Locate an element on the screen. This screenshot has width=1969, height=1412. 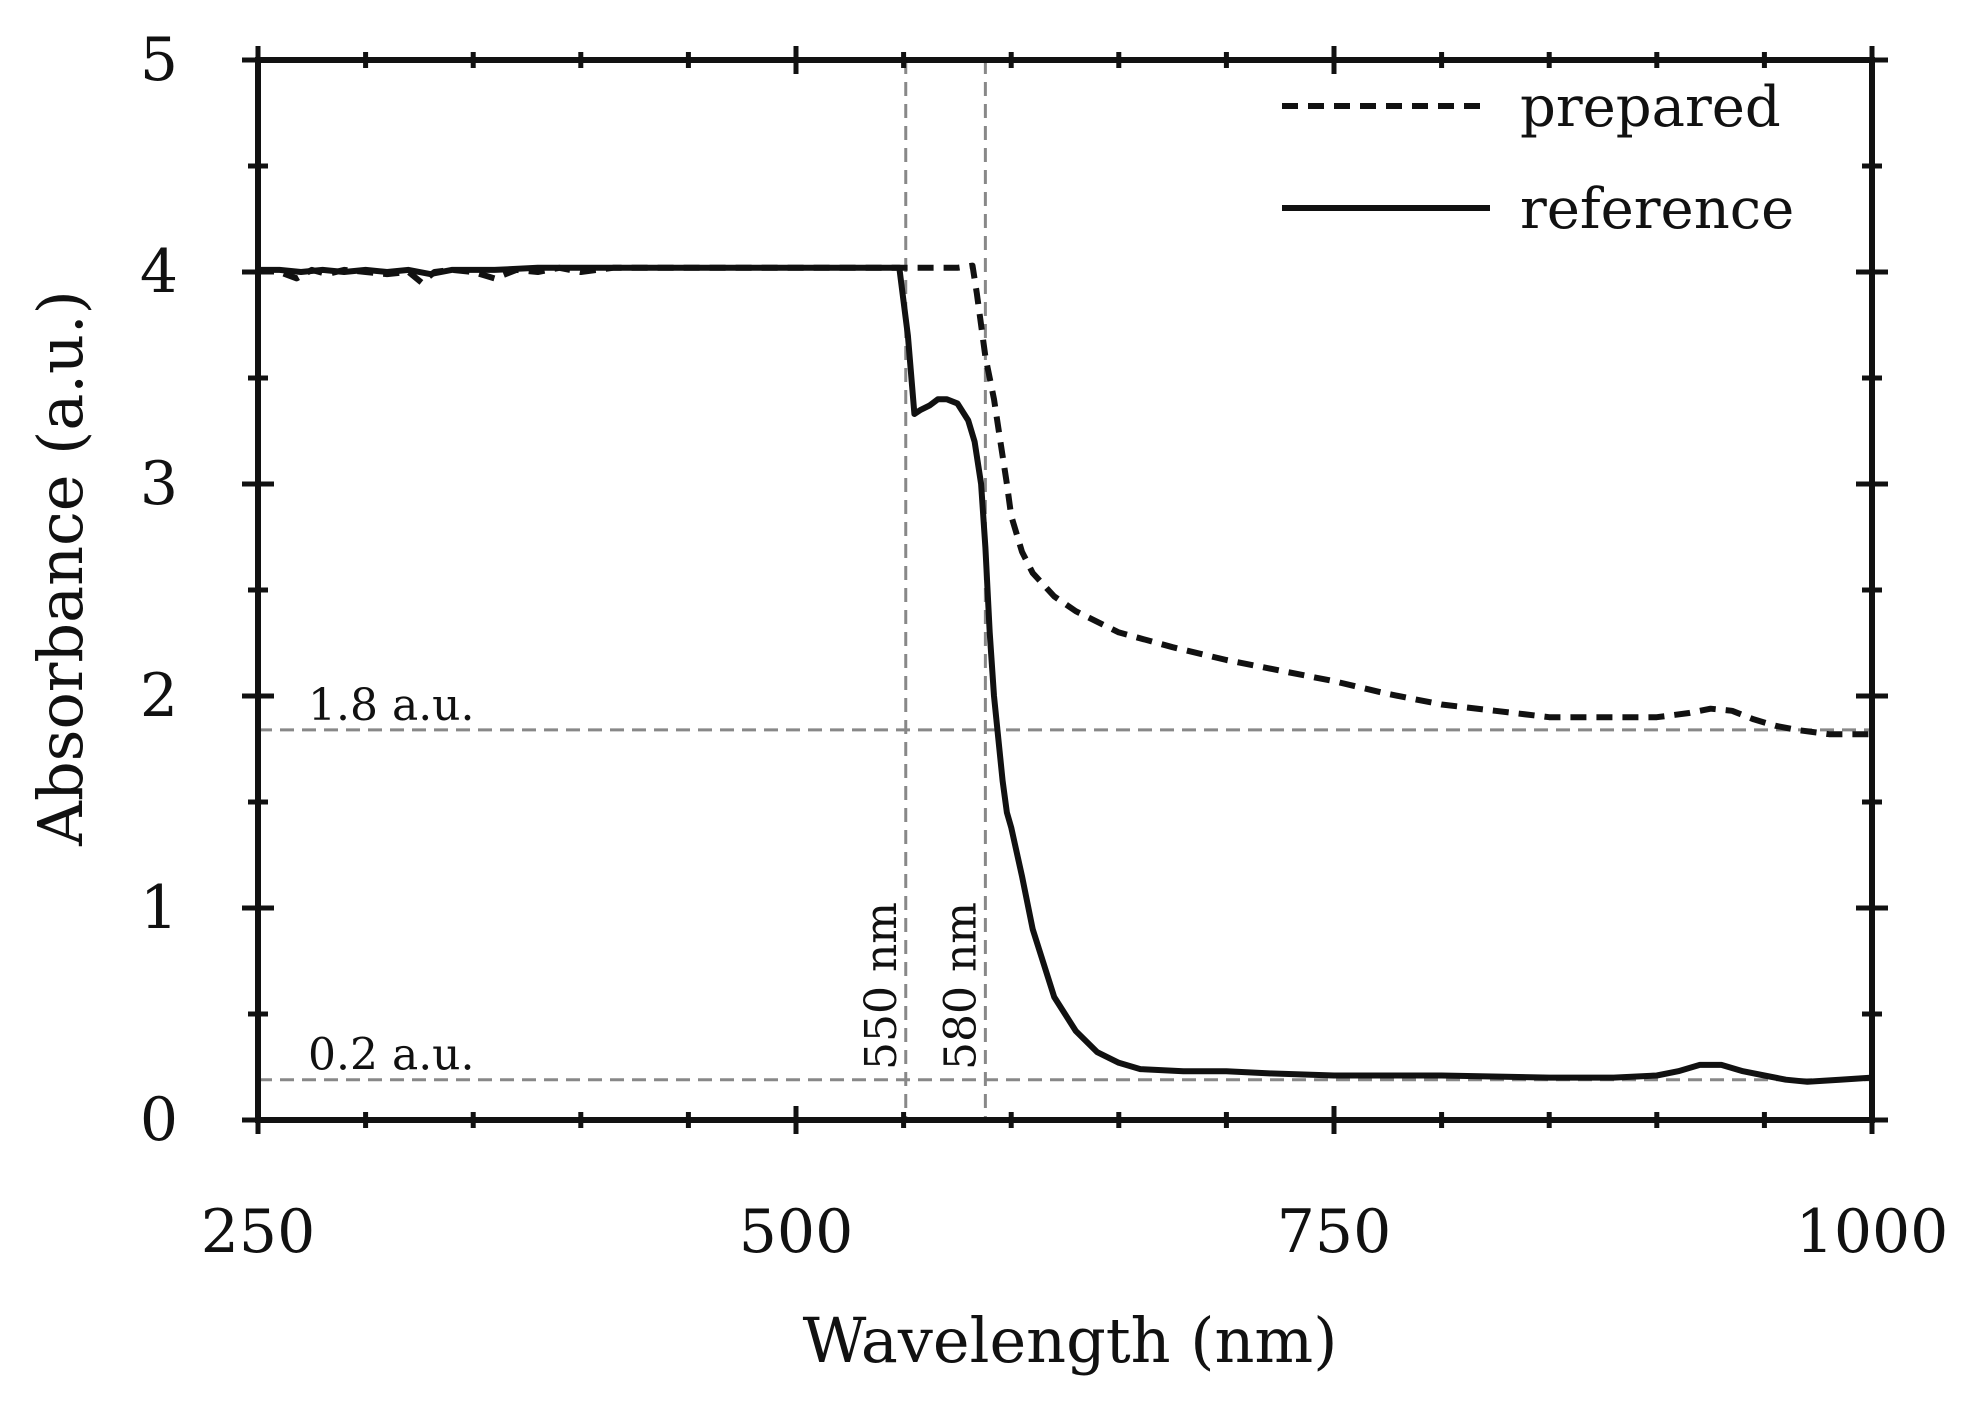
legend-label-reference: reference is located at coordinates (1657, 209).